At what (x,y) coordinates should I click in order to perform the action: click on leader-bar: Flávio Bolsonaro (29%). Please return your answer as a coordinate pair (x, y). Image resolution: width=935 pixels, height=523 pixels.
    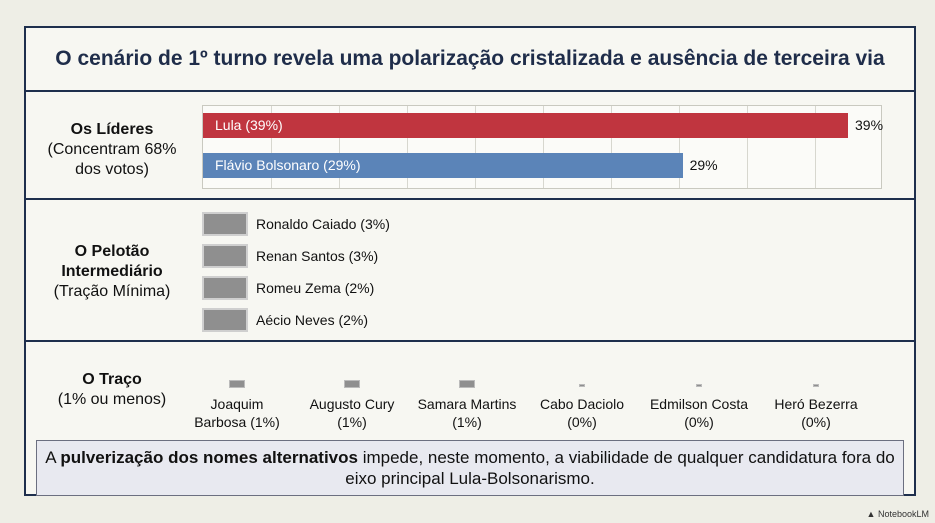
    Looking at the image, I should click on (443, 165).